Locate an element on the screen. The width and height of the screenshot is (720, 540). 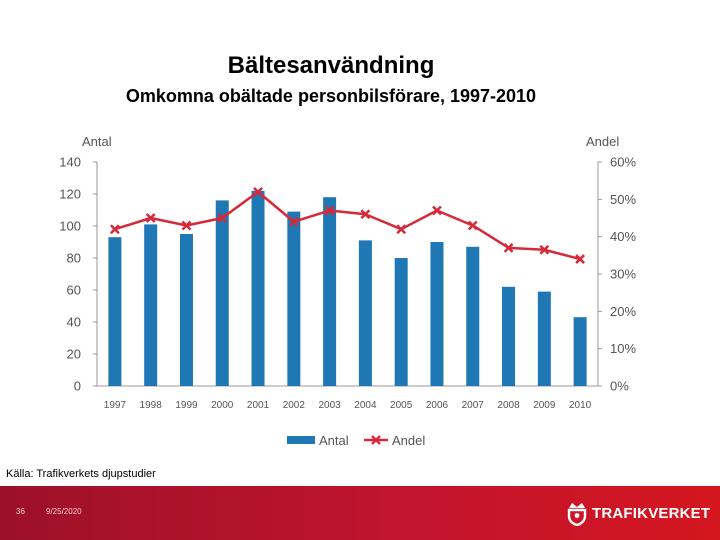
page-number: 36 is located at coordinates (20, 511).